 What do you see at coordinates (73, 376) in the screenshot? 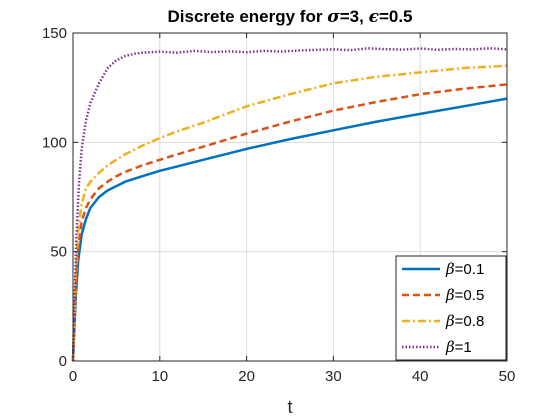
I see `x-tick-label: 0` at bounding box center [73, 376].